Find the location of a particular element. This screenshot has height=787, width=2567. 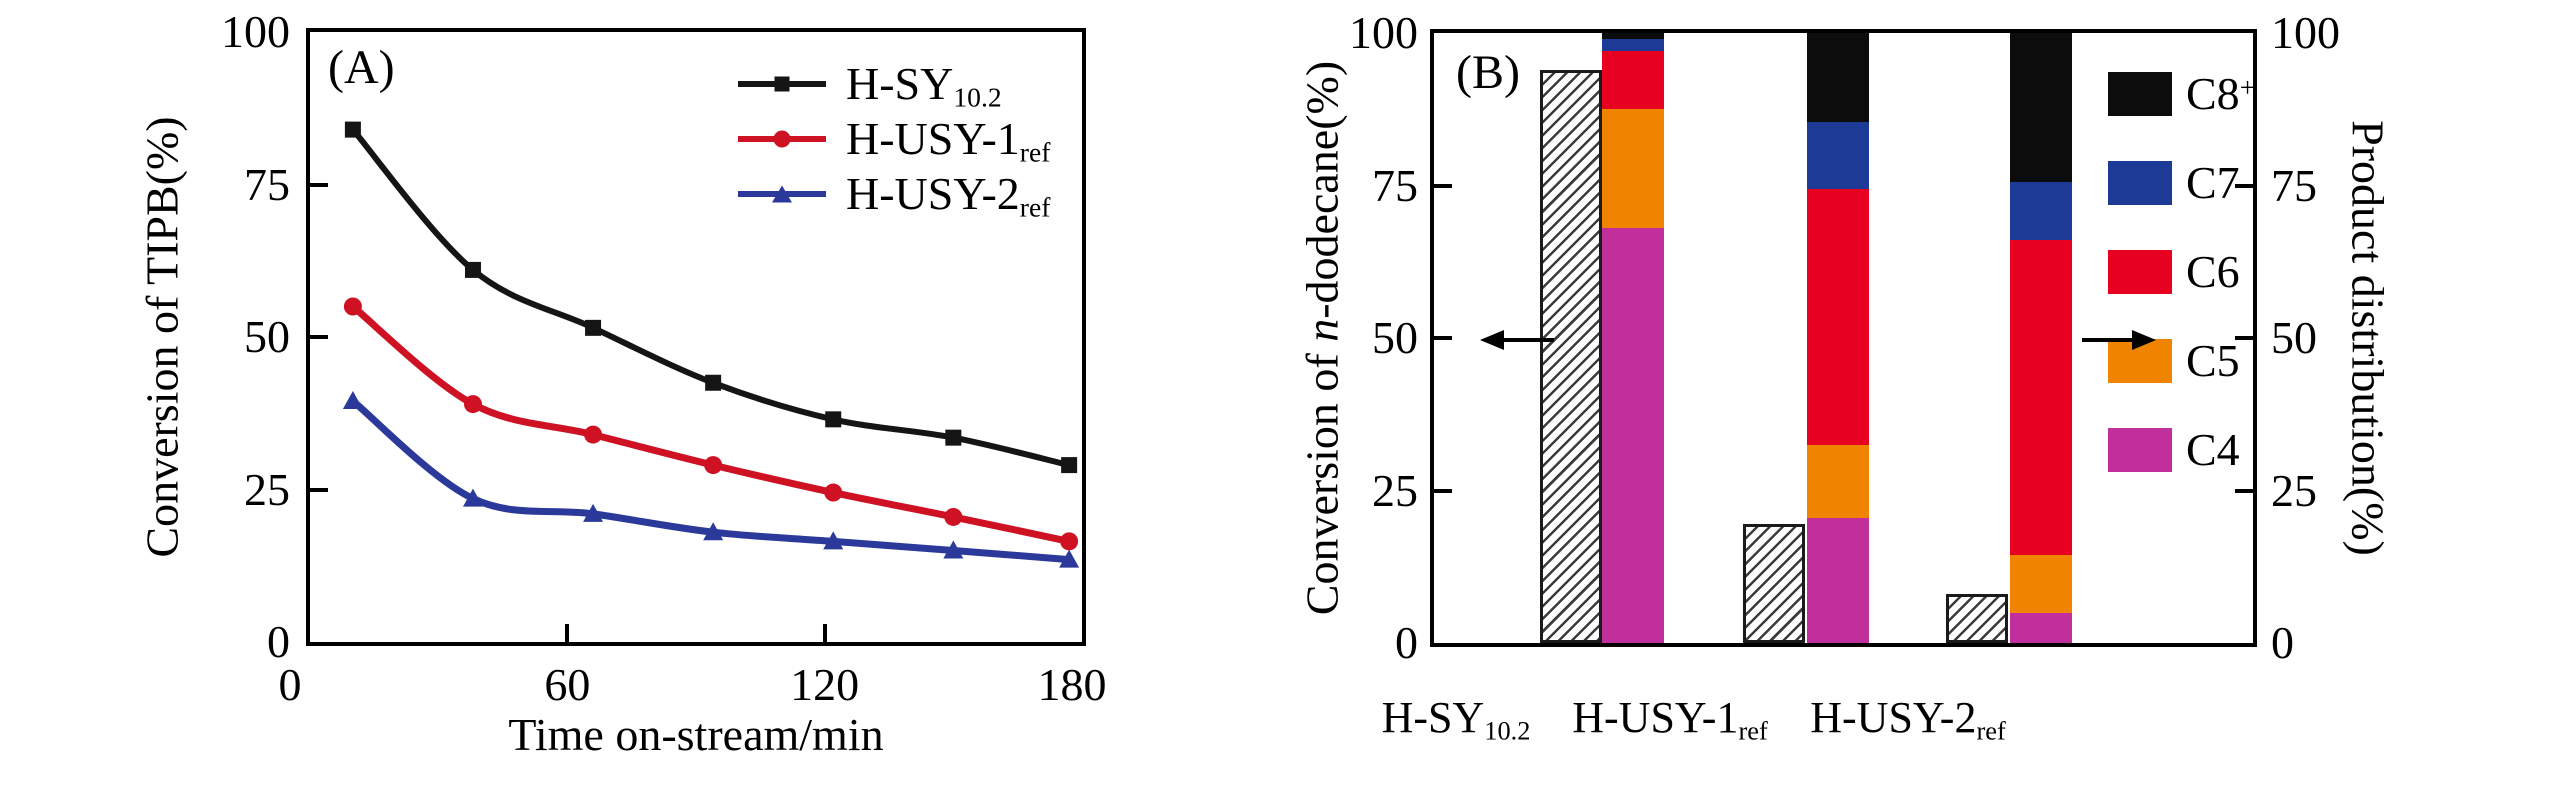

panel-b-left-axis-title: Conversion of n-dodecane(%) is located at coordinates (1322, 338).